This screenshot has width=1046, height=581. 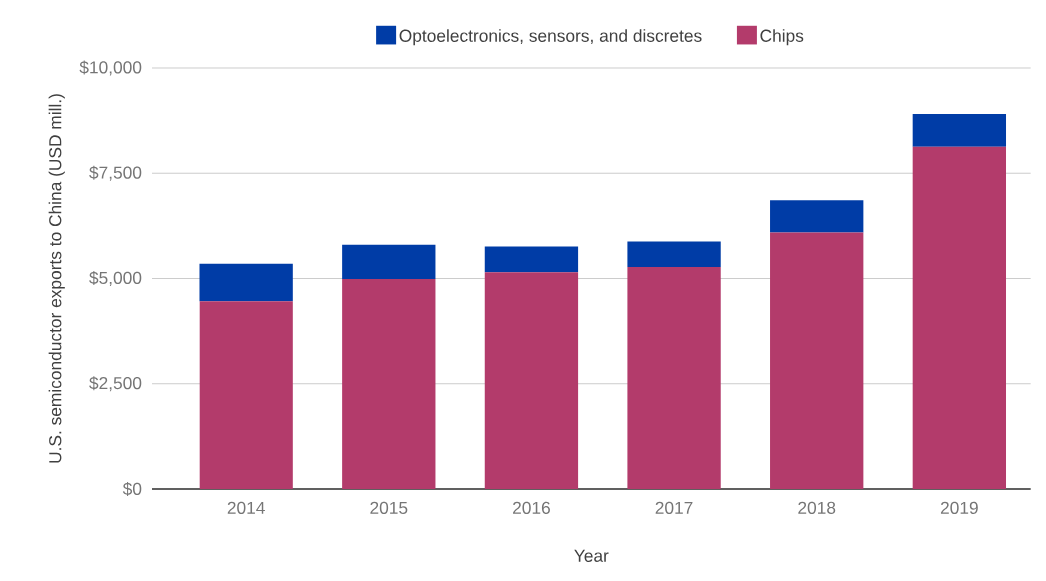 I want to click on x-tick-label: 2018, so click(x=817, y=507).